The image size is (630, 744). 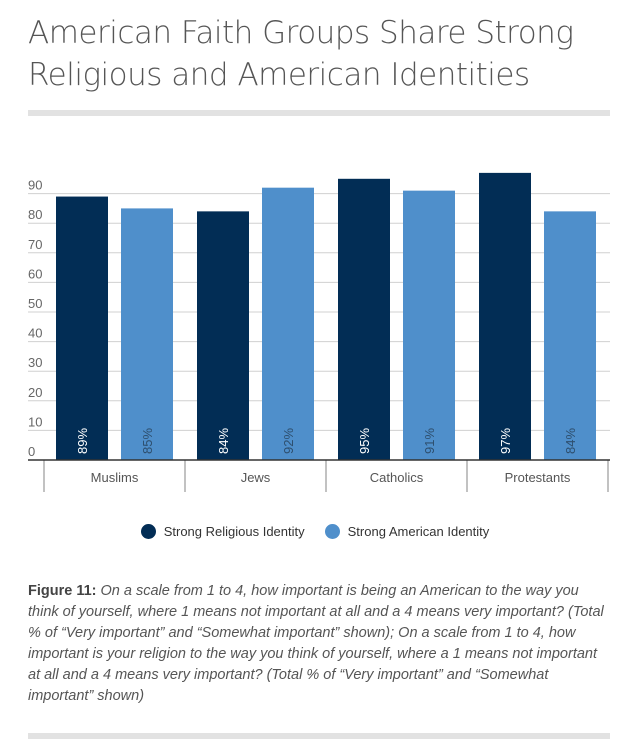 I want to click on y-tick-label: 40, so click(x=35, y=333).